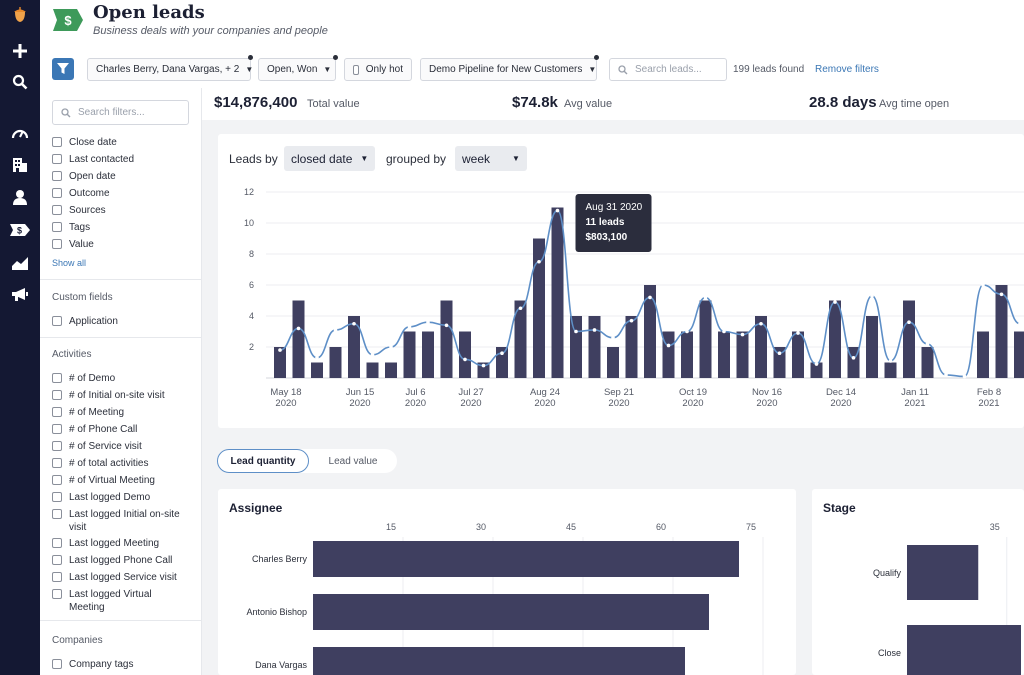 The width and height of the screenshot is (1024, 675). I want to click on assignee-filter-chip: Charles Berry, Dana Vargas, + 2 ▼, so click(170, 68).